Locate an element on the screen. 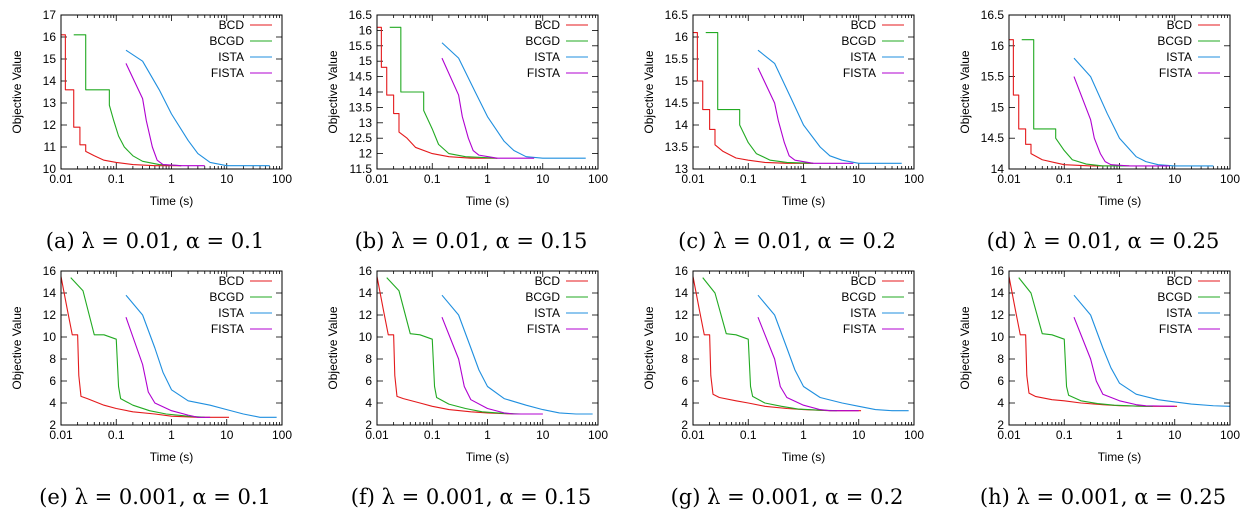 The width and height of the screenshot is (1244, 511). y-tick-label: 4 is located at coordinates (684, 403).